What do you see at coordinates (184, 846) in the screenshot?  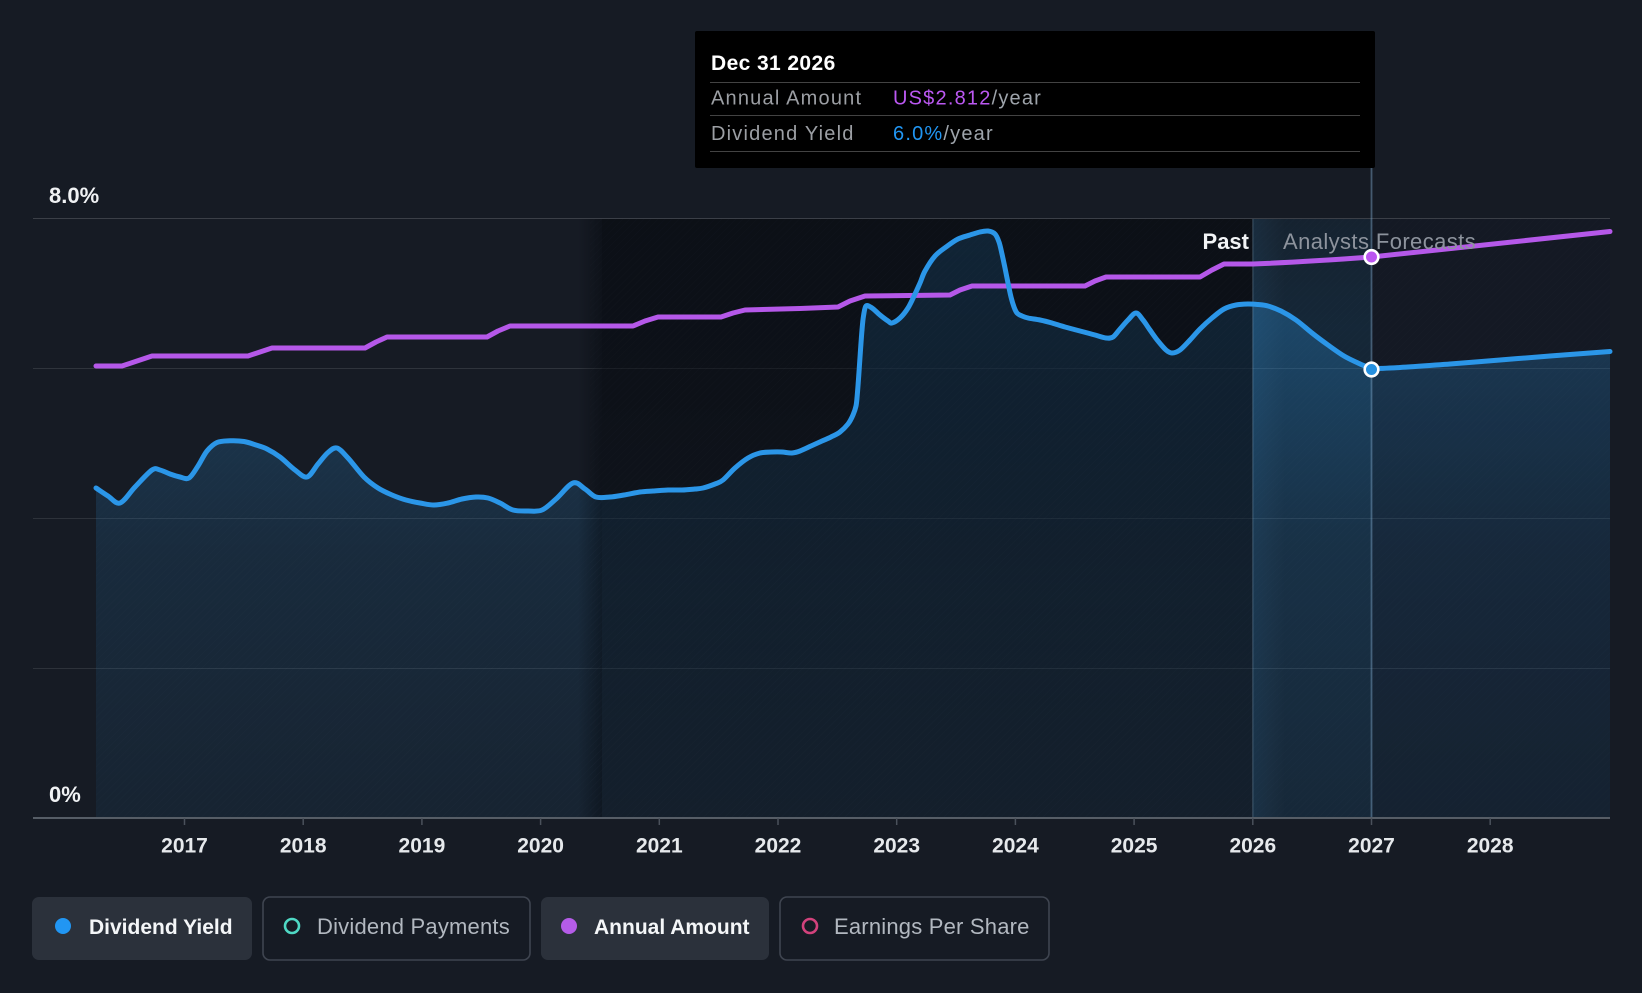 I see `svg-text: 2017` at bounding box center [184, 846].